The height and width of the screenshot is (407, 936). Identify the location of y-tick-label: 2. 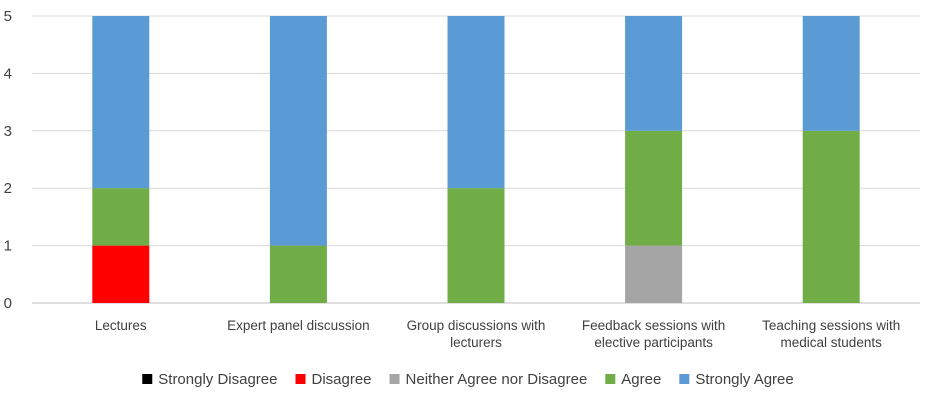
(8, 188).